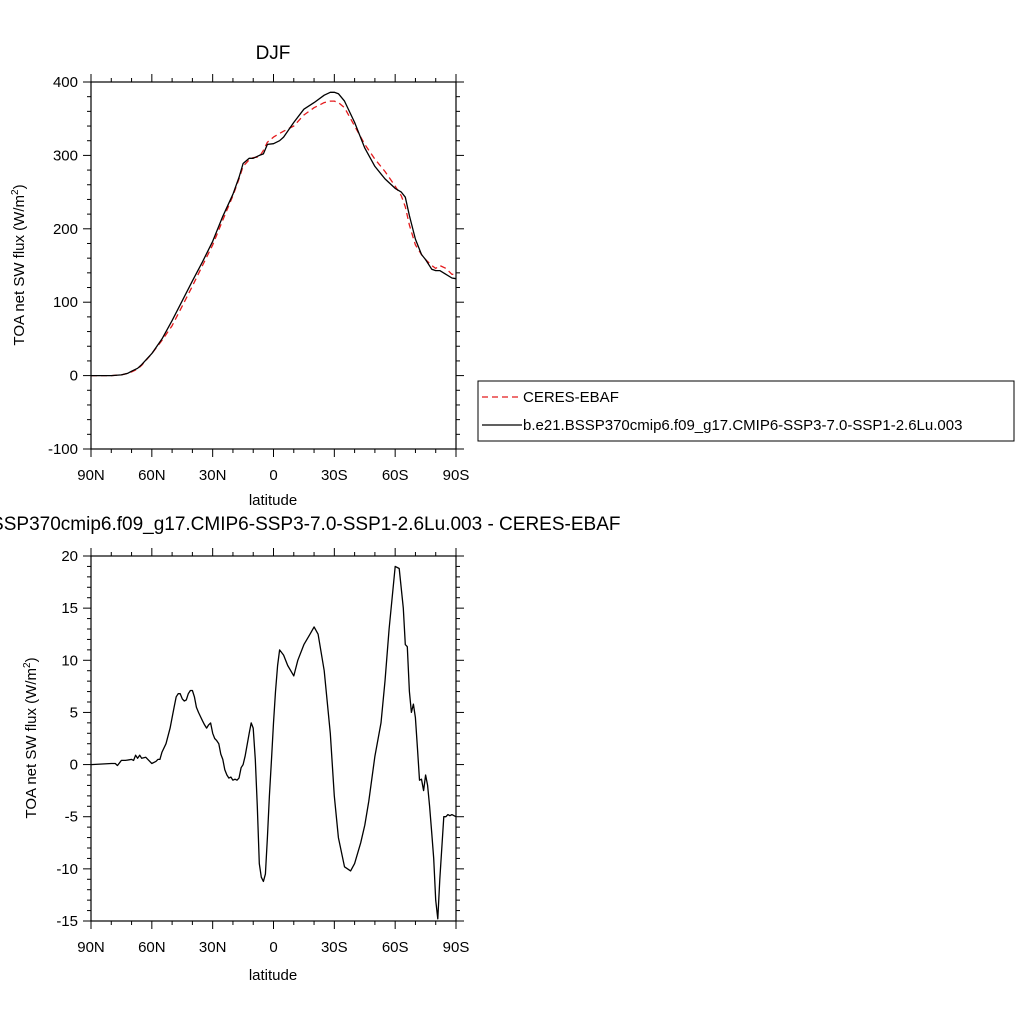  I want to click on bottom-chart-xlabel: latitude, so click(273, 975).